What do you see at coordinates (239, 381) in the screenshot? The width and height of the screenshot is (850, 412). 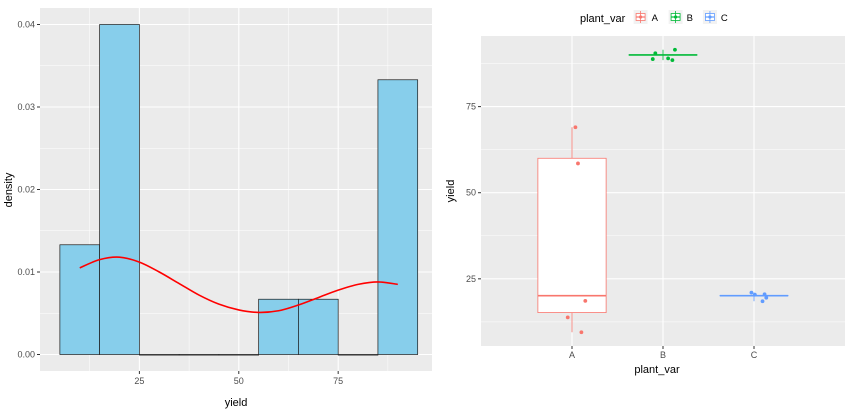 I see `x-tick-label: 50` at bounding box center [239, 381].